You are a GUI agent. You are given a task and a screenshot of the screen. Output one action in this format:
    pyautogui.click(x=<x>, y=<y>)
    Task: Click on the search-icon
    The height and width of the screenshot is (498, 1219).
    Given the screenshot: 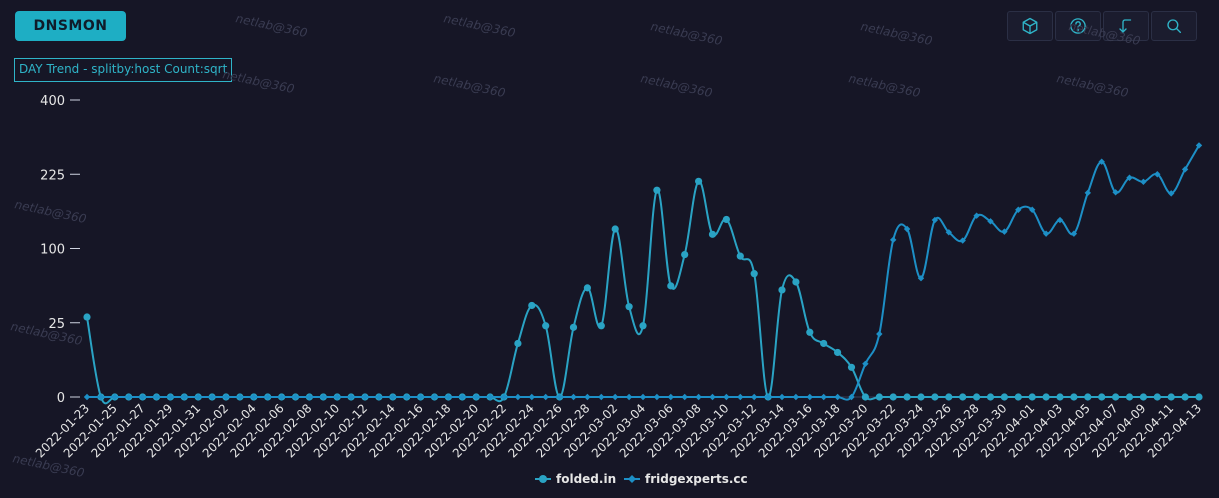 What is the action you would take?
    pyautogui.click(x=1174, y=26)
    